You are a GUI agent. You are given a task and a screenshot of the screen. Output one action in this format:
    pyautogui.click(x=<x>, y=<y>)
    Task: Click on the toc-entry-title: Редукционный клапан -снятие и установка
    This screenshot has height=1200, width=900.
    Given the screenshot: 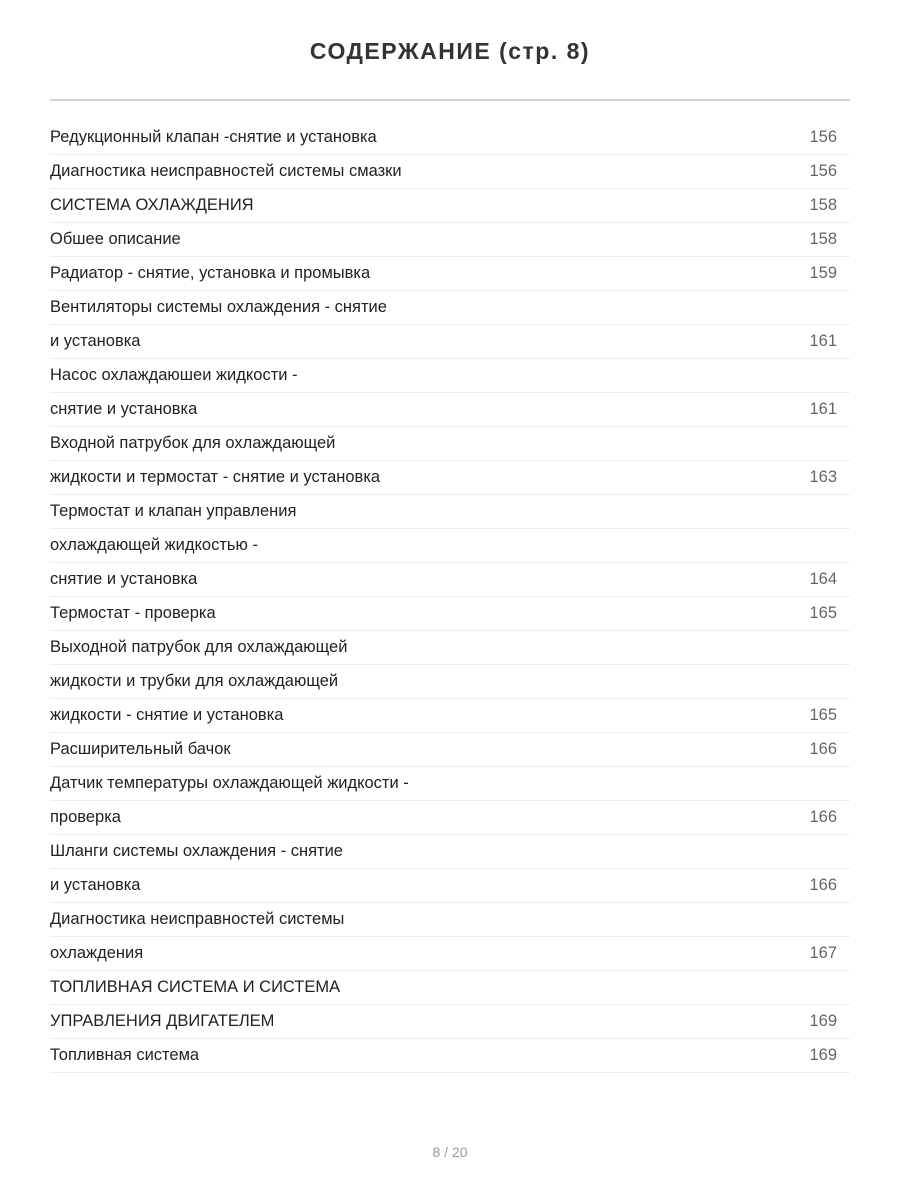 What is the action you would take?
    pyautogui.click(x=213, y=137)
    